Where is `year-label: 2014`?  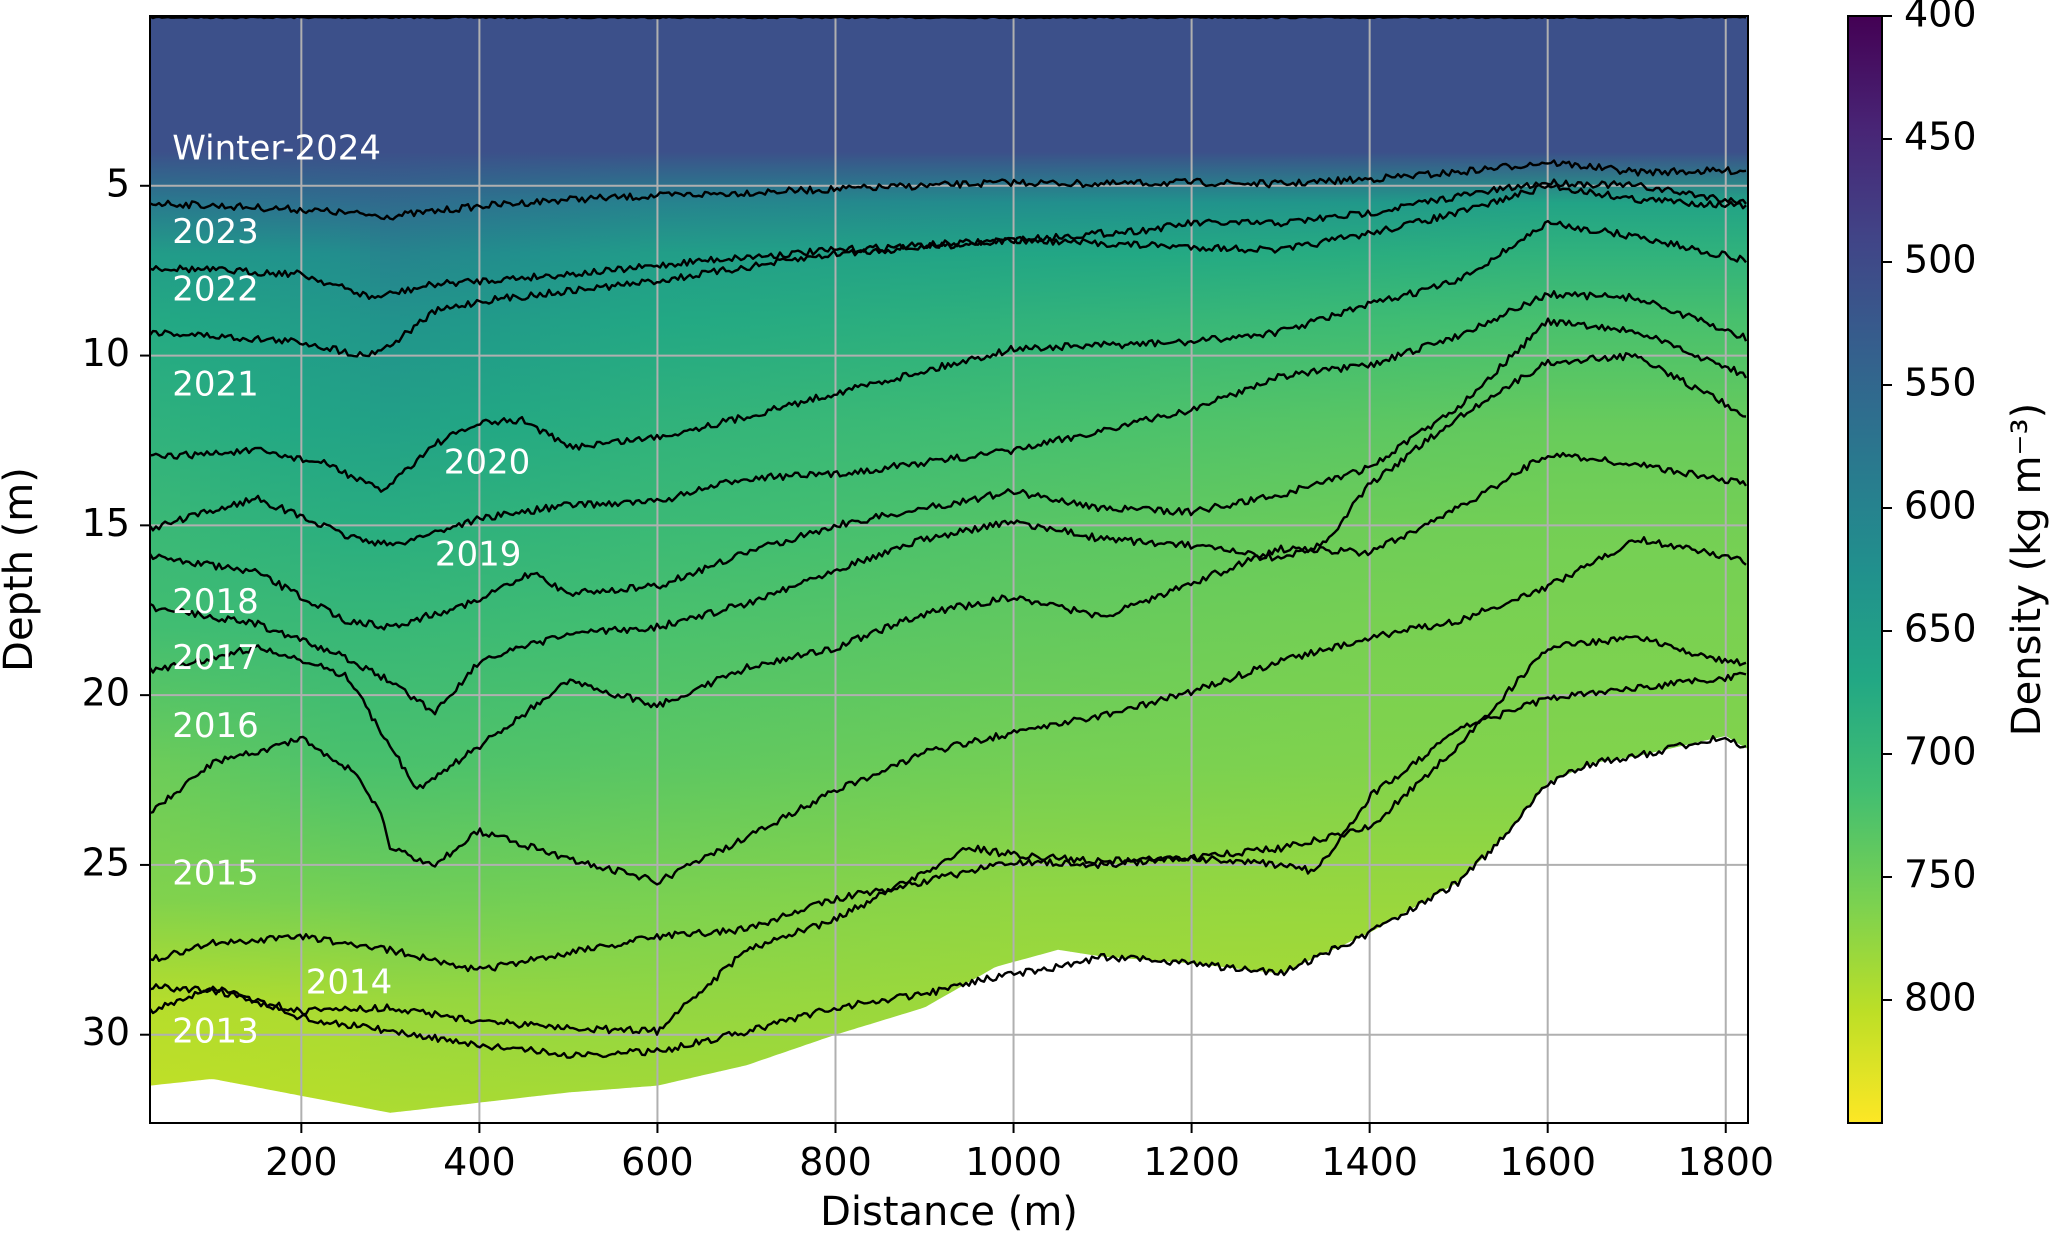
year-label: 2014 is located at coordinates (349, 982).